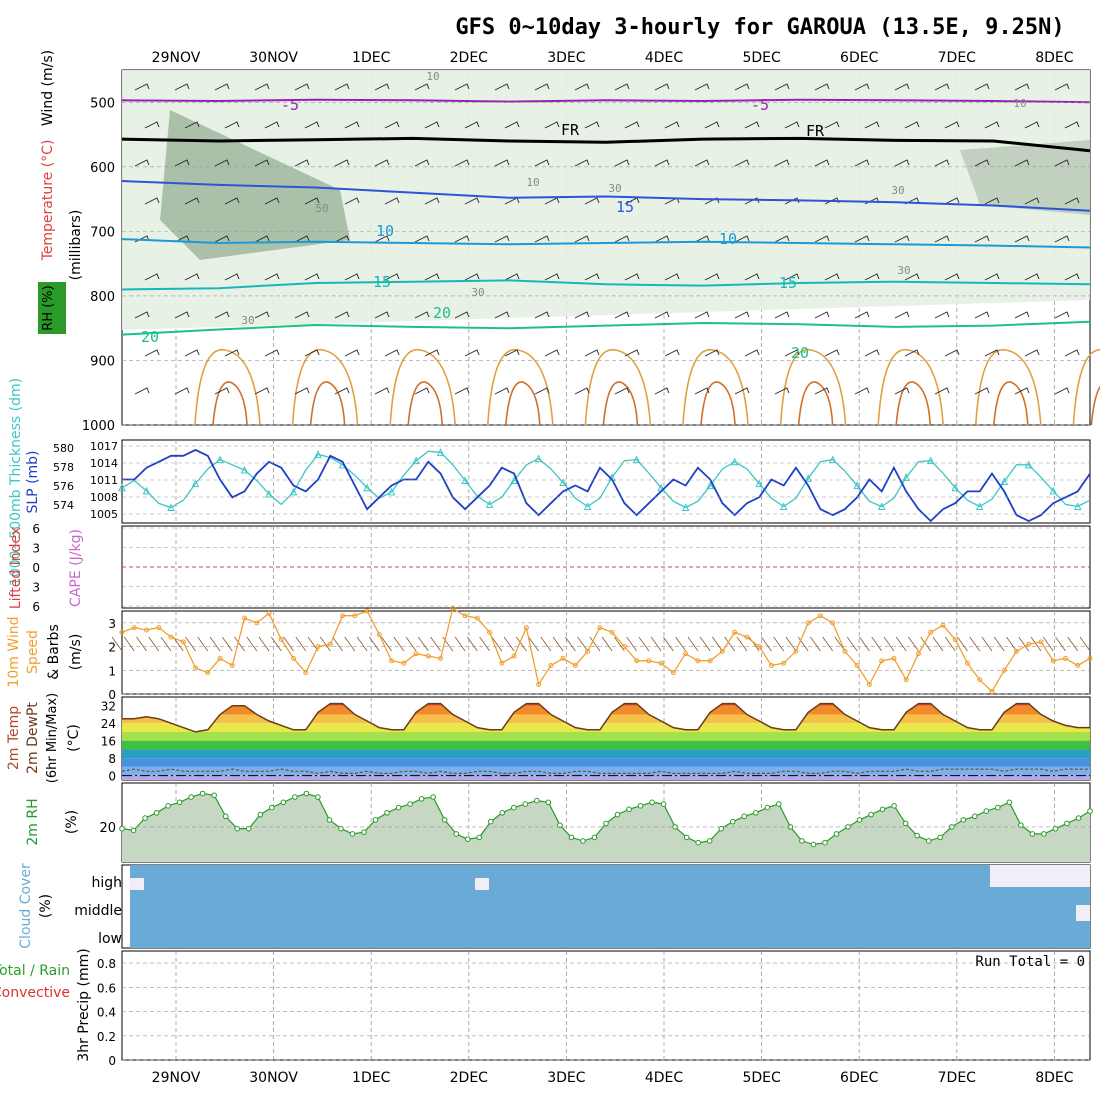 This screenshot has height=1100, width=1100. I want to click on cloud-level-label: middle, so click(98, 911).